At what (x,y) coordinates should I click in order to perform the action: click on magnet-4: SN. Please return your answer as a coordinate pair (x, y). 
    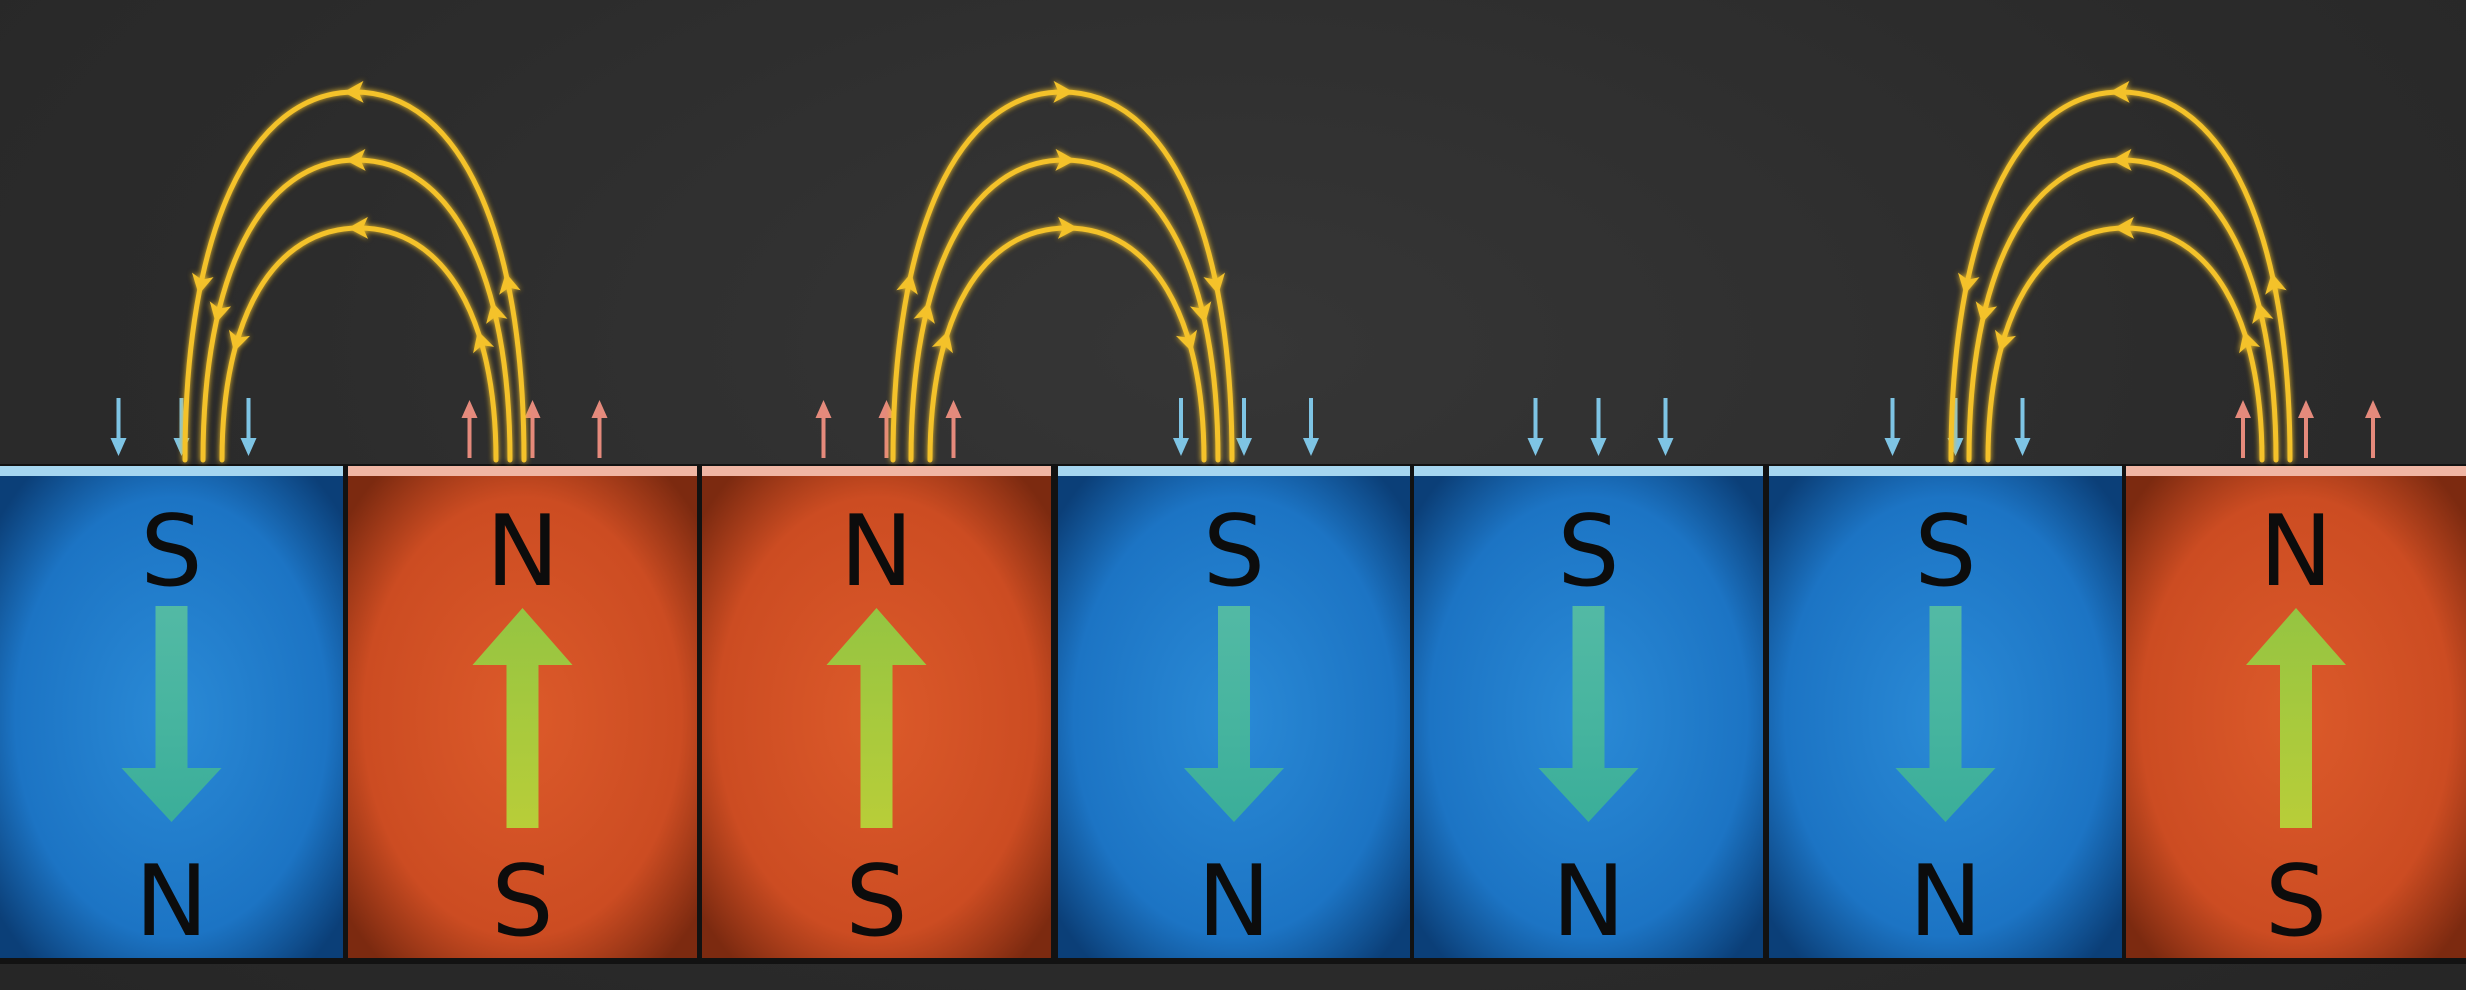
    Looking at the image, I should click on (1234, 714).